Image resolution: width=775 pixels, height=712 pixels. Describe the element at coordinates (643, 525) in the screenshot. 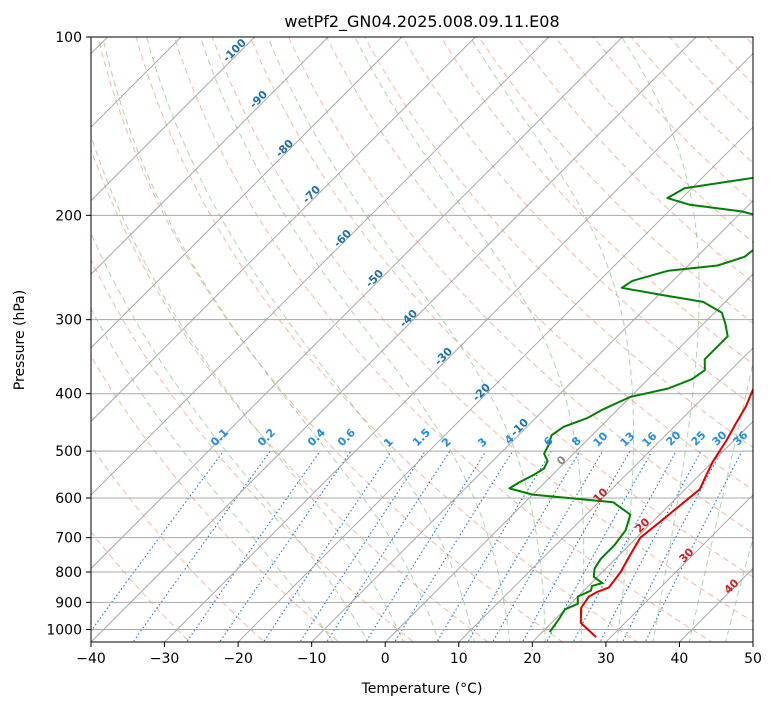

I see `moist-adiabat-label: 20` at that location.